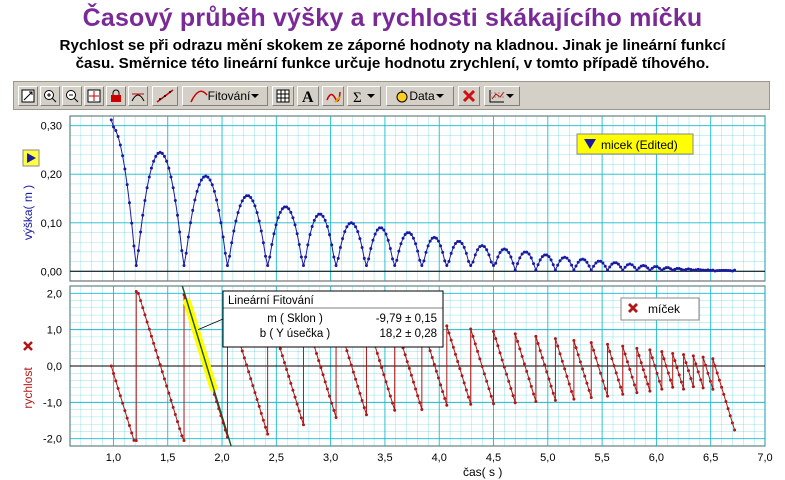 This screenshot has width=785, height=480. Describe the element at coordinates (333, 96) in the screenshot. I see `draw-icon` at that location.